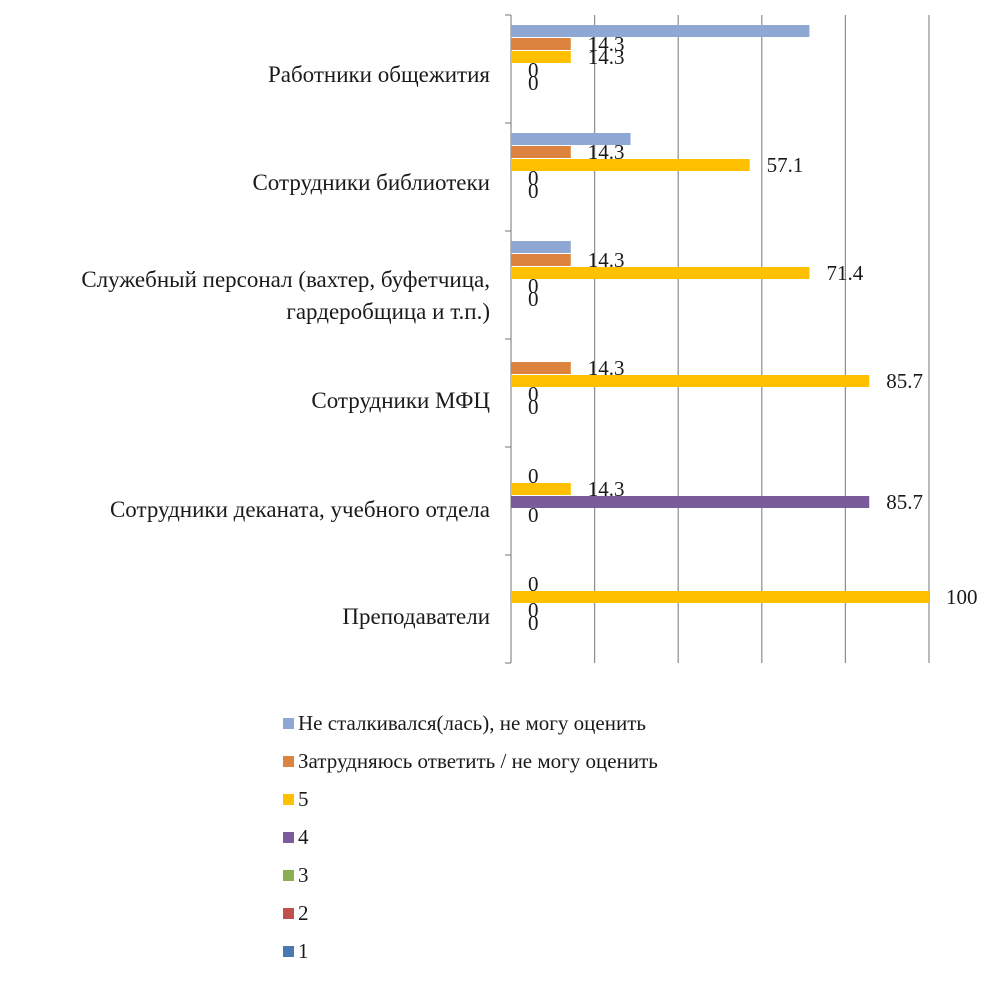 This screenshot has height=1006, width=1001. What do you see at coordinates (533, 476) in the screenshot?
I see `data-label-4-1: 0` at bounding box center [533, 476].